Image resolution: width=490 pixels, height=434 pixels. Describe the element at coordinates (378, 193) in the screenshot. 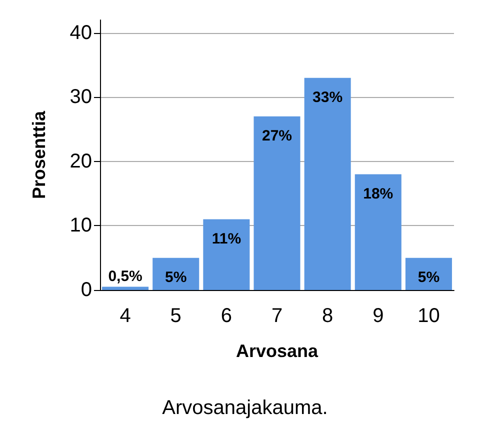

I see `data-label: 18%` at that location.